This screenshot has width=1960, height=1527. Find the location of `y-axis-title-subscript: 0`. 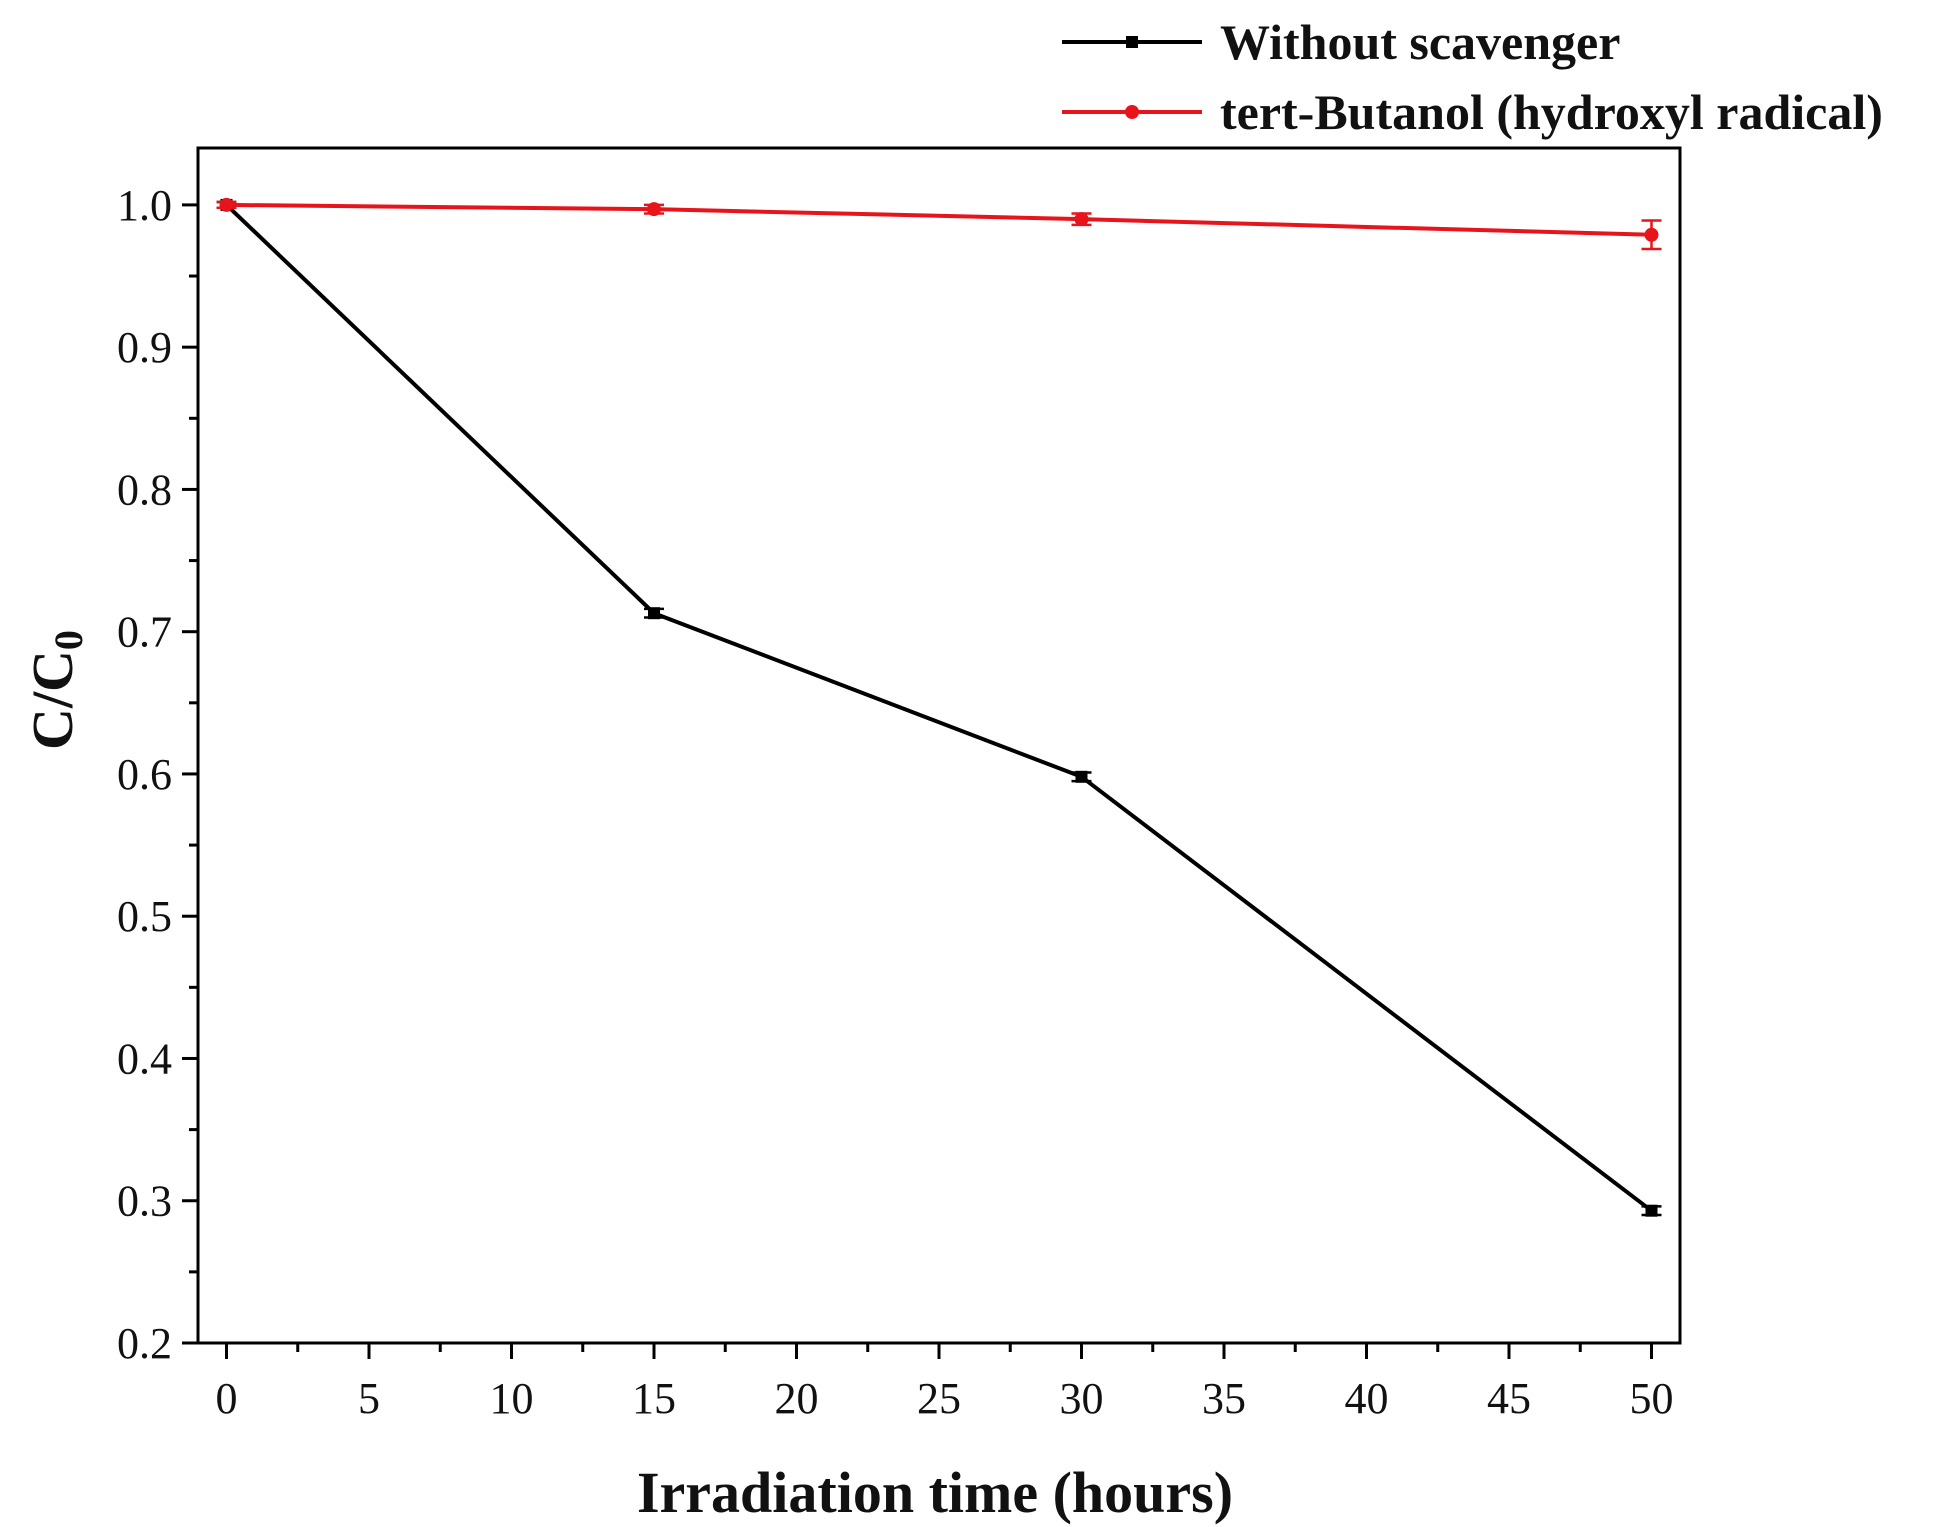

y-axis-title-subscript: 0 is located at coordinates (68, 640).